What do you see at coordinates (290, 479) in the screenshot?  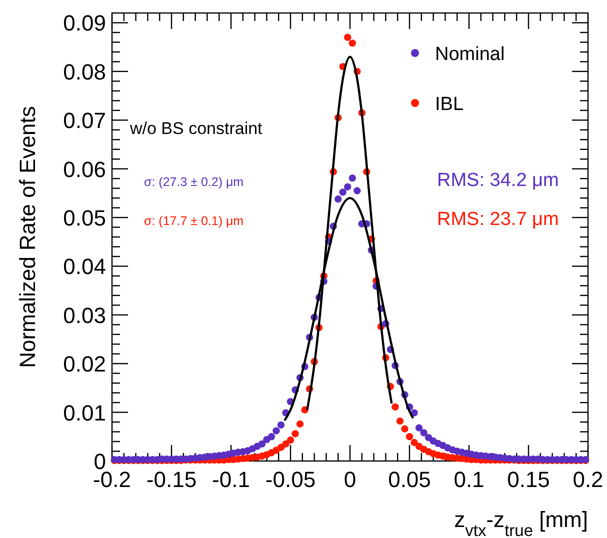 I see `x-tick-label: -0.05` at bounding box center [290, 479].